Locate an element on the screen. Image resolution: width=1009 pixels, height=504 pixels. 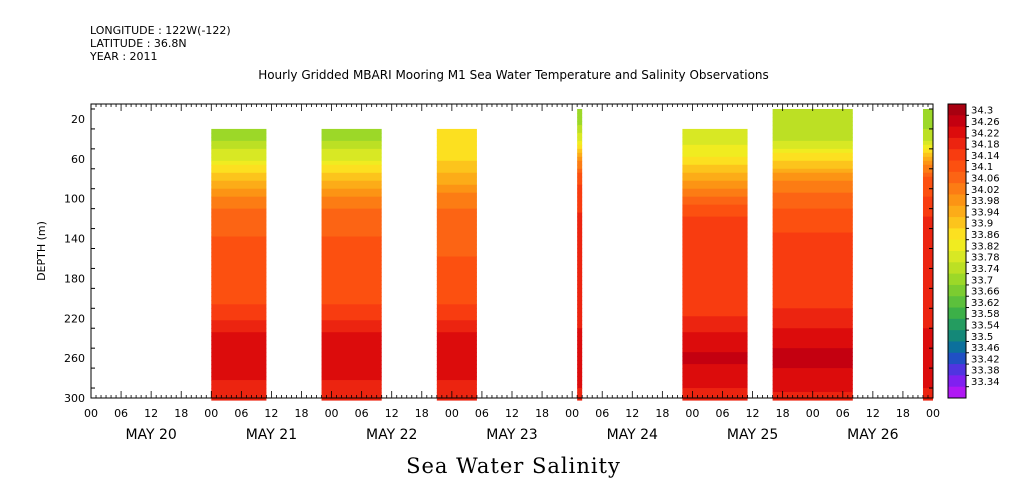
x-tick-label: 06 is located at coordinates (241, 413).